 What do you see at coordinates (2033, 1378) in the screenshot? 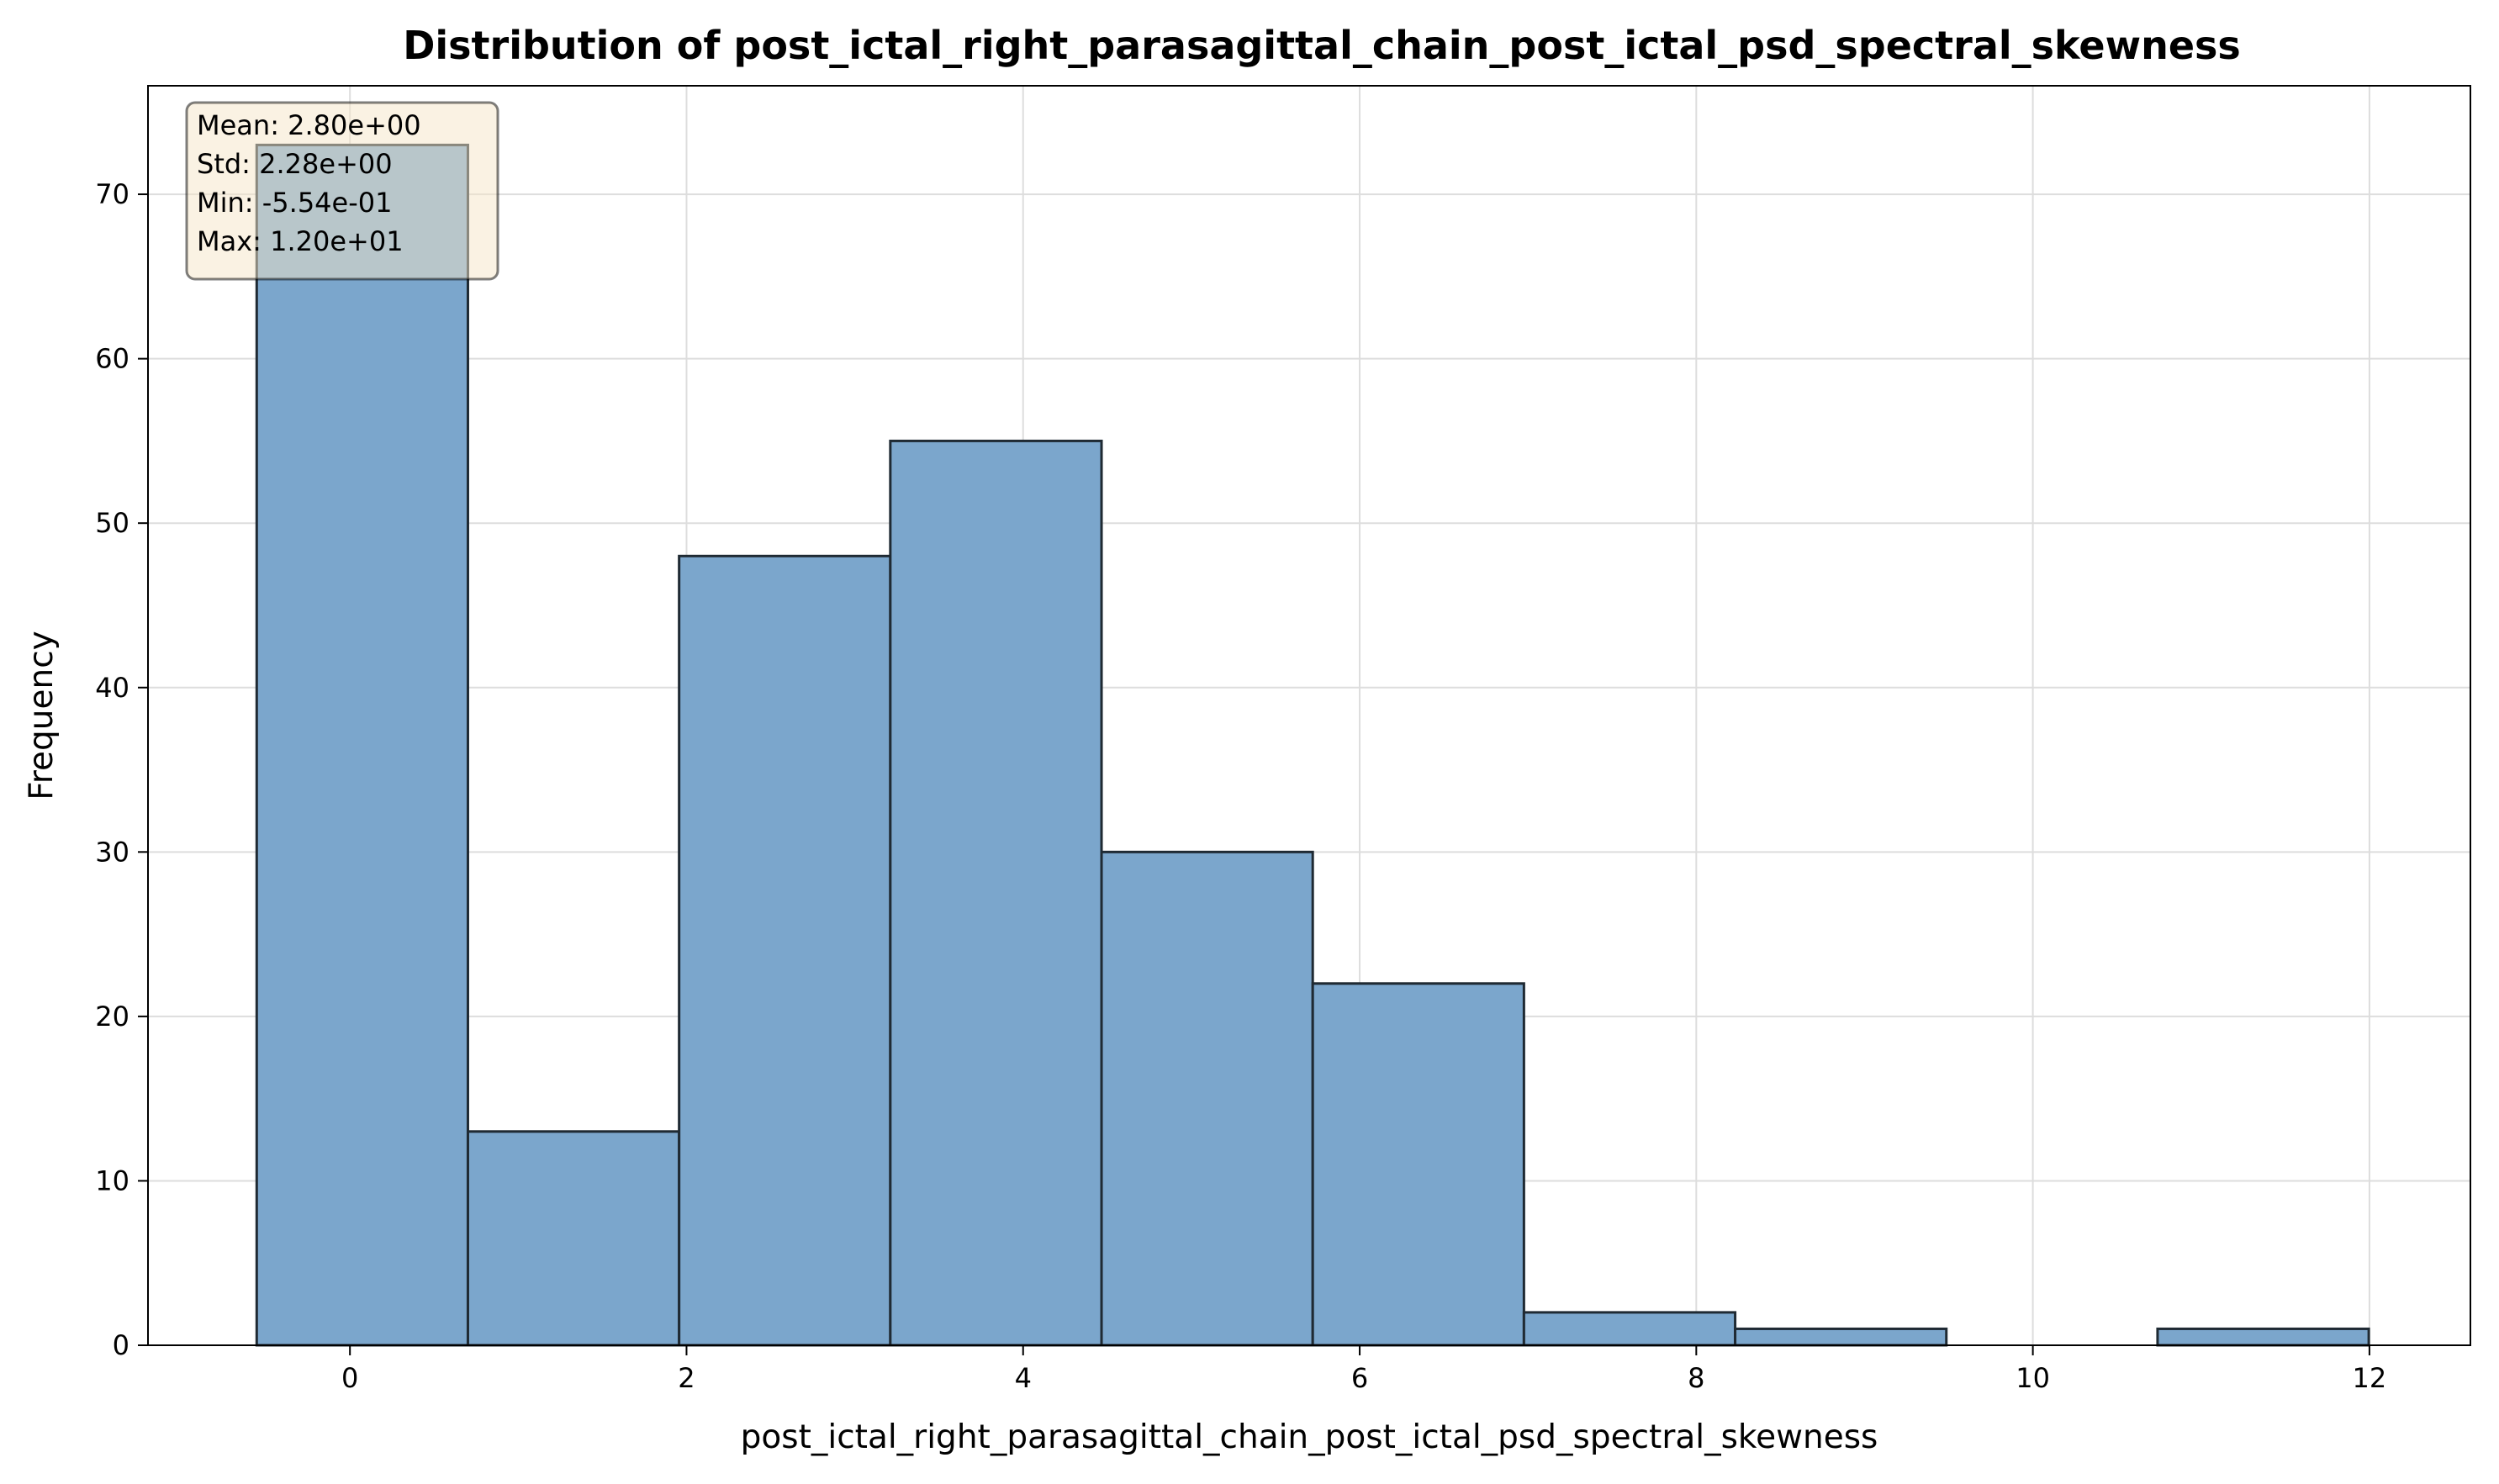
I see `x-tick-label-5: 10` at bounding box center [2033, 1378].